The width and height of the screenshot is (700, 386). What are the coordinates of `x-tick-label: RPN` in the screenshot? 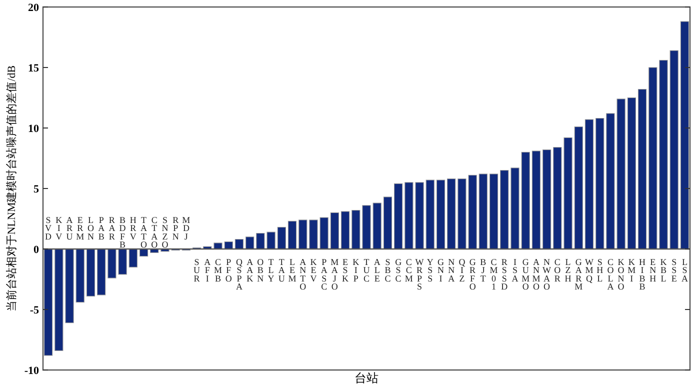 It's located at (176, 228).